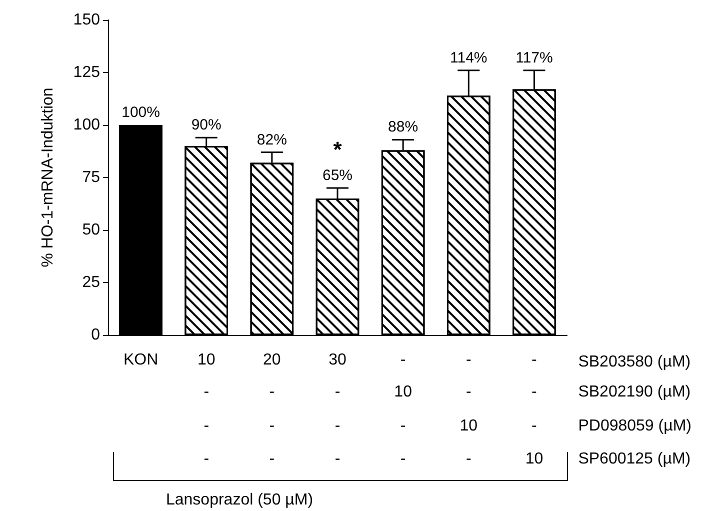 The height and width of the screenshot is (511, 722). Describe the element at coordinates (91, 282) in the screenshot. I see `y-tick-label: 25` at that location.